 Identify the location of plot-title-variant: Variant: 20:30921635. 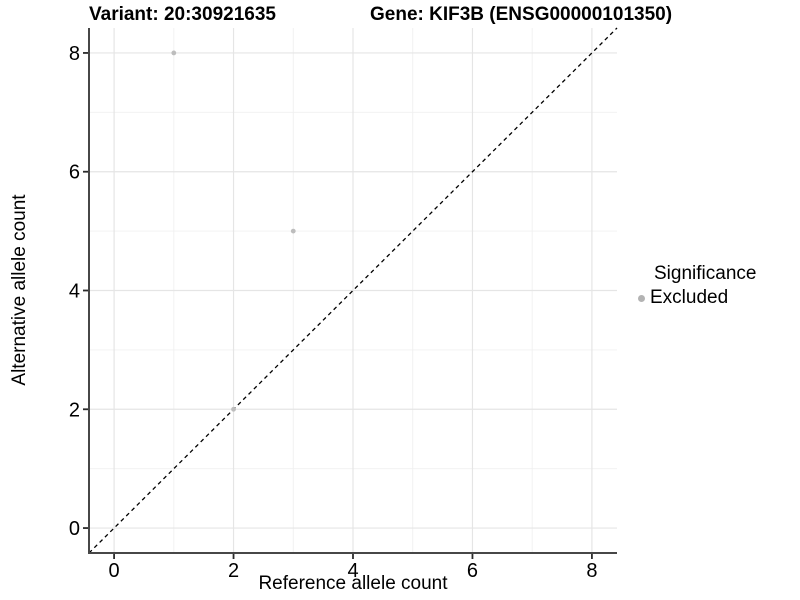
(182, 14).